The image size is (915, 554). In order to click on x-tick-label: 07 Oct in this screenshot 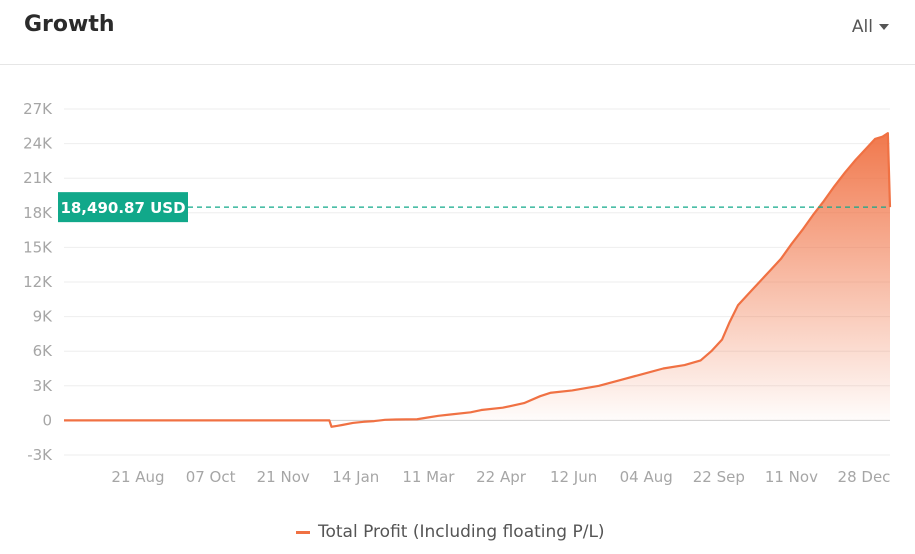, I will do `click(211, 477)`.